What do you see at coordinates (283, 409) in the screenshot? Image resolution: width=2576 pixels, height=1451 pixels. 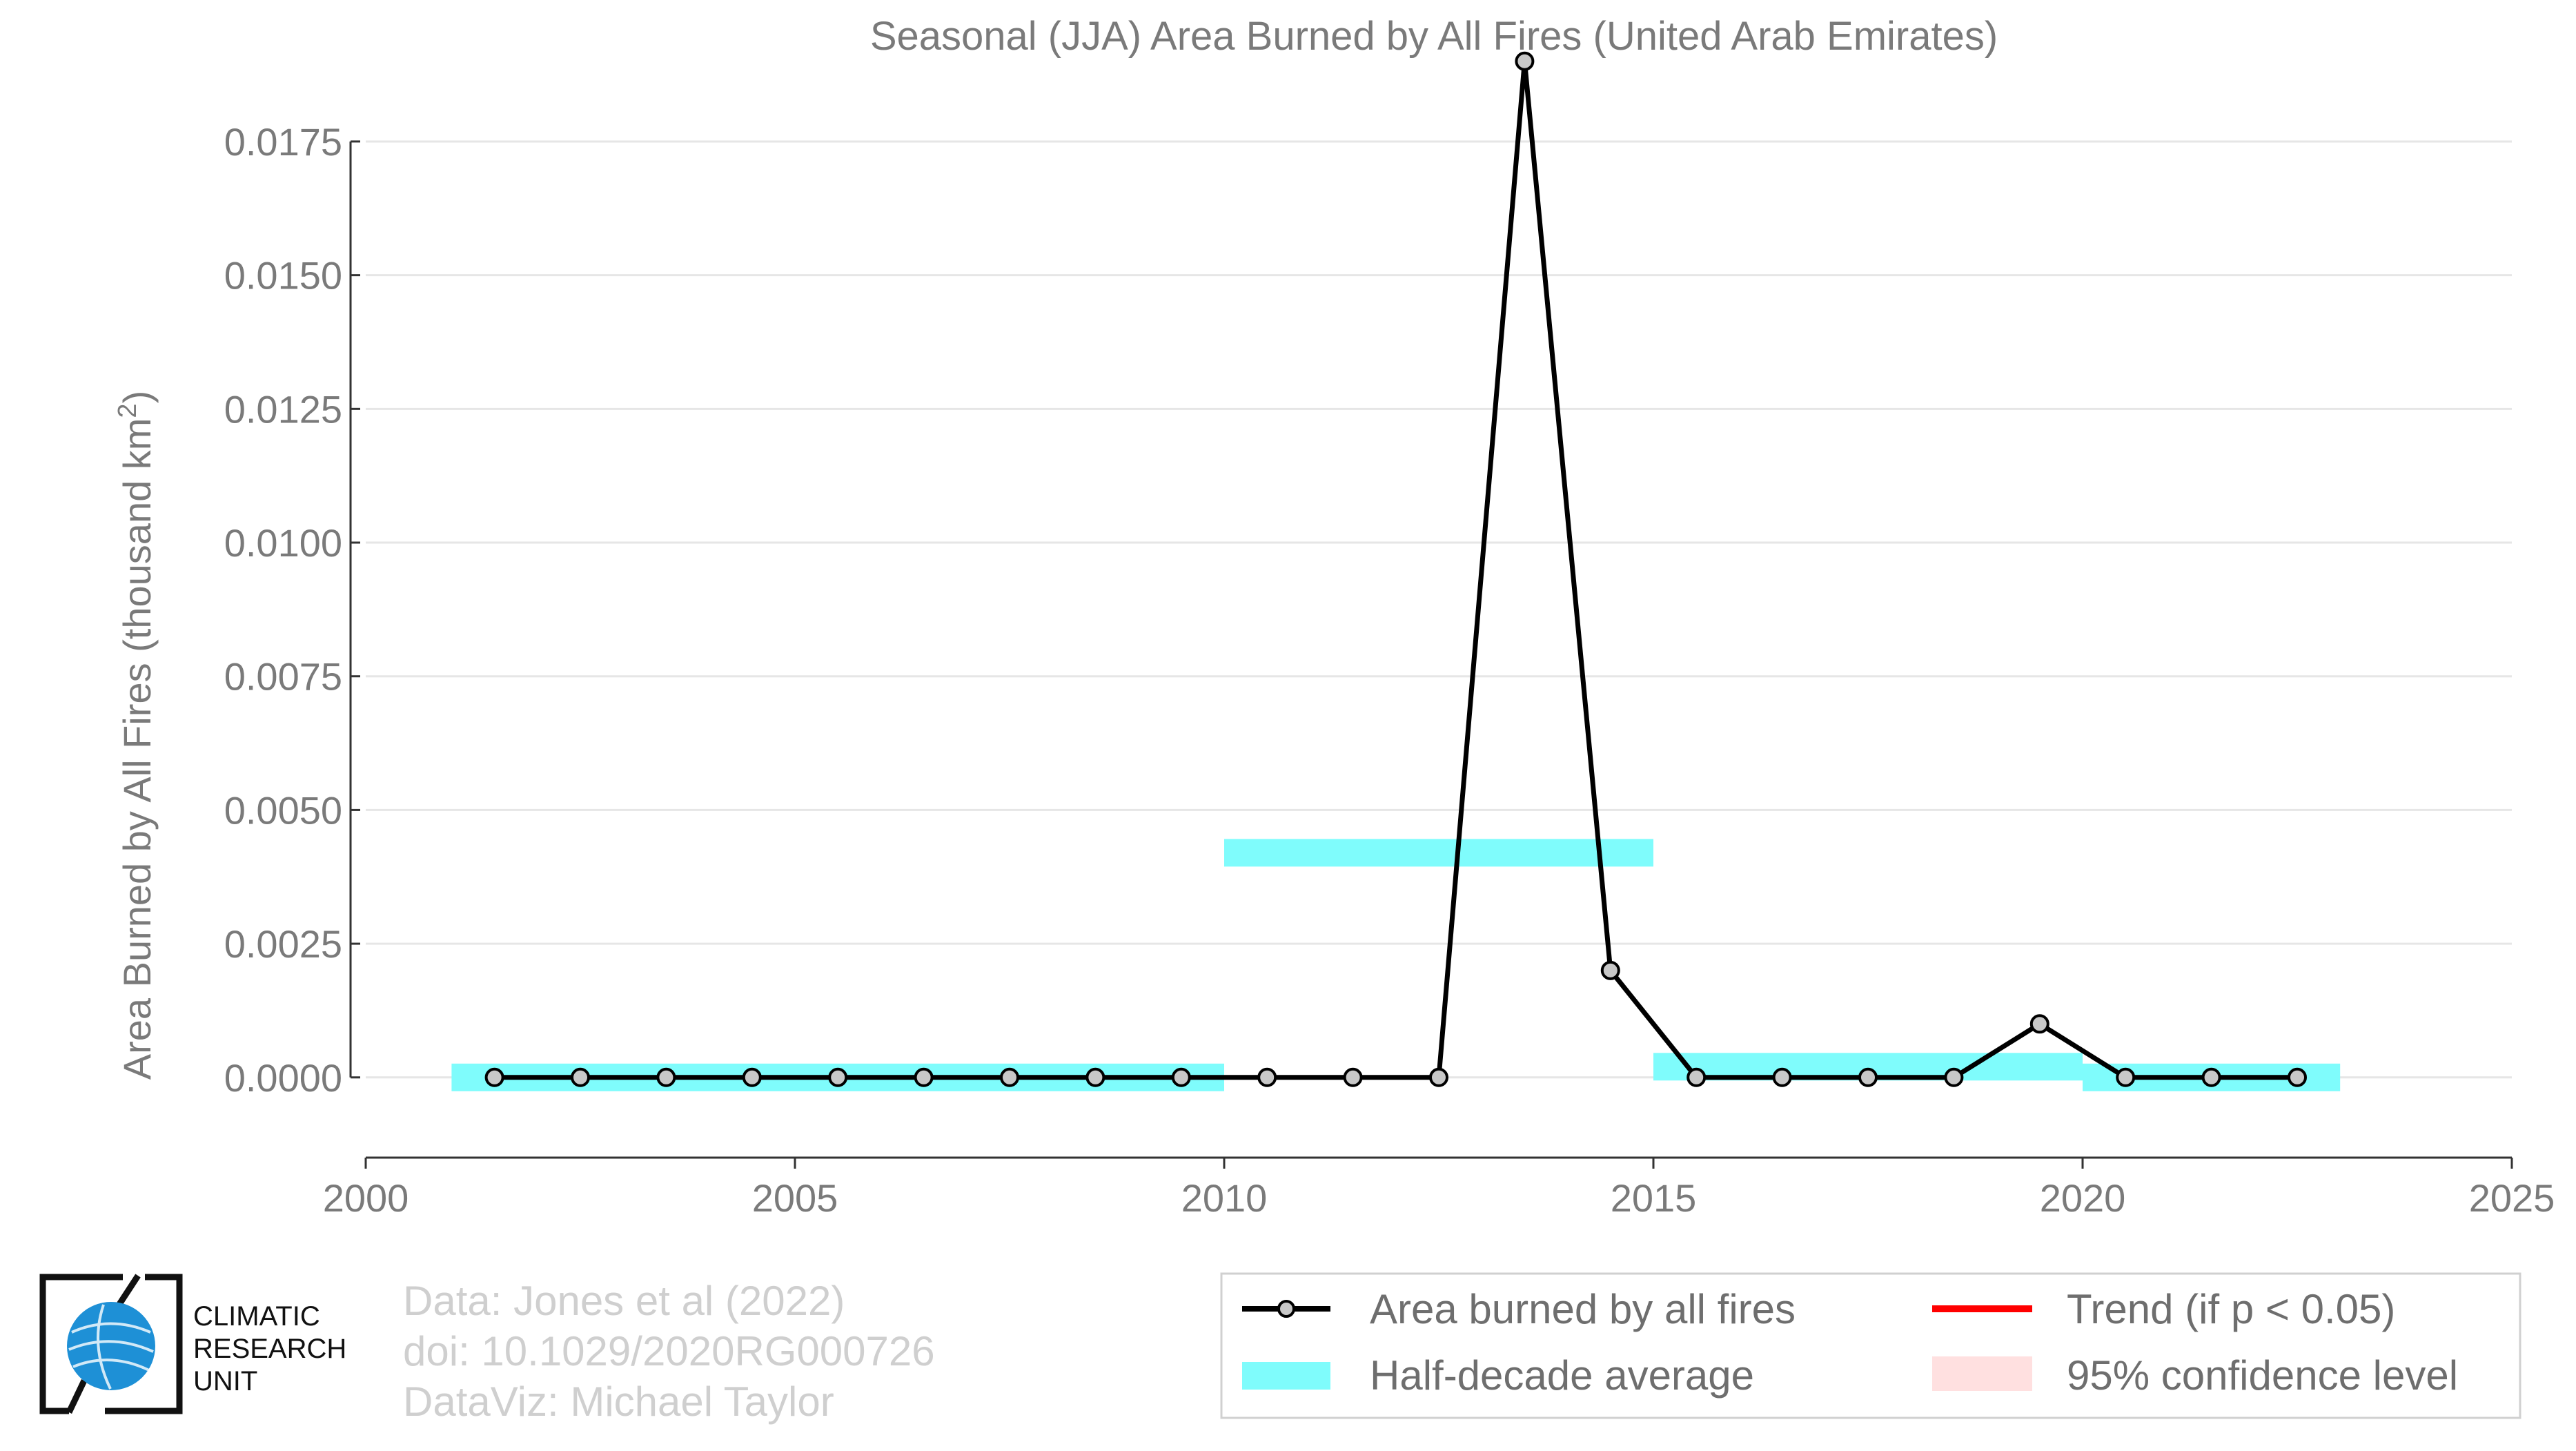 I see `y-tick-label: 0.0125` at bounding box center [283, 409].